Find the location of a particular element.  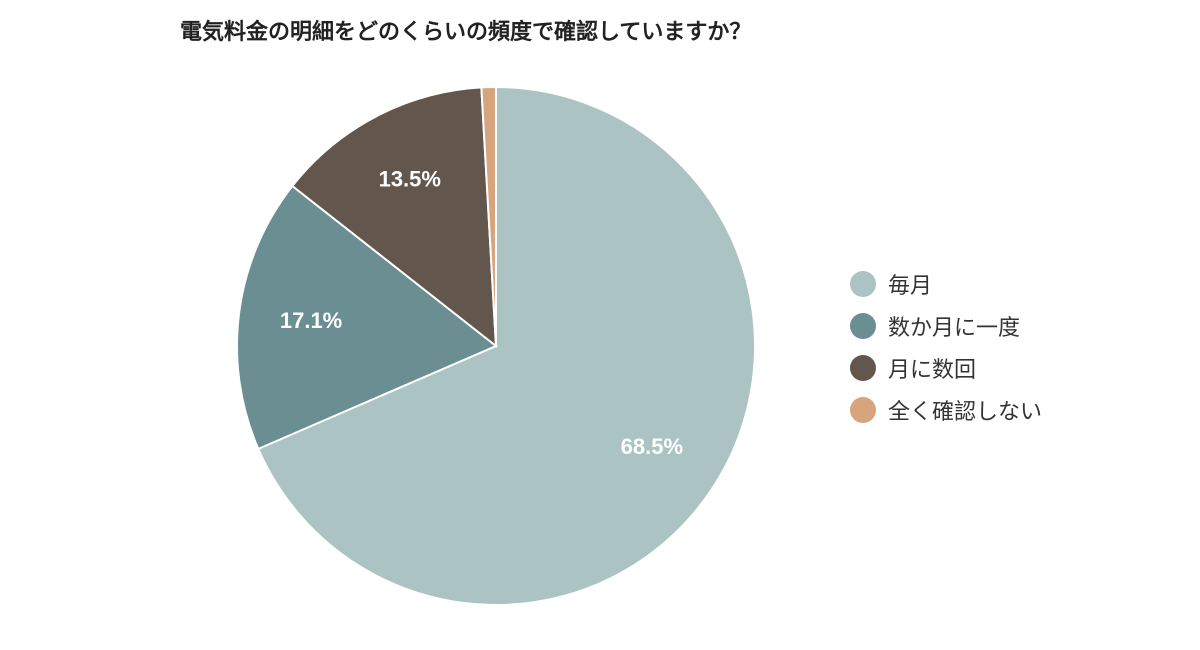

legend-label-every-few-months: 数か月に一度 is located at coordinates (954, 328).